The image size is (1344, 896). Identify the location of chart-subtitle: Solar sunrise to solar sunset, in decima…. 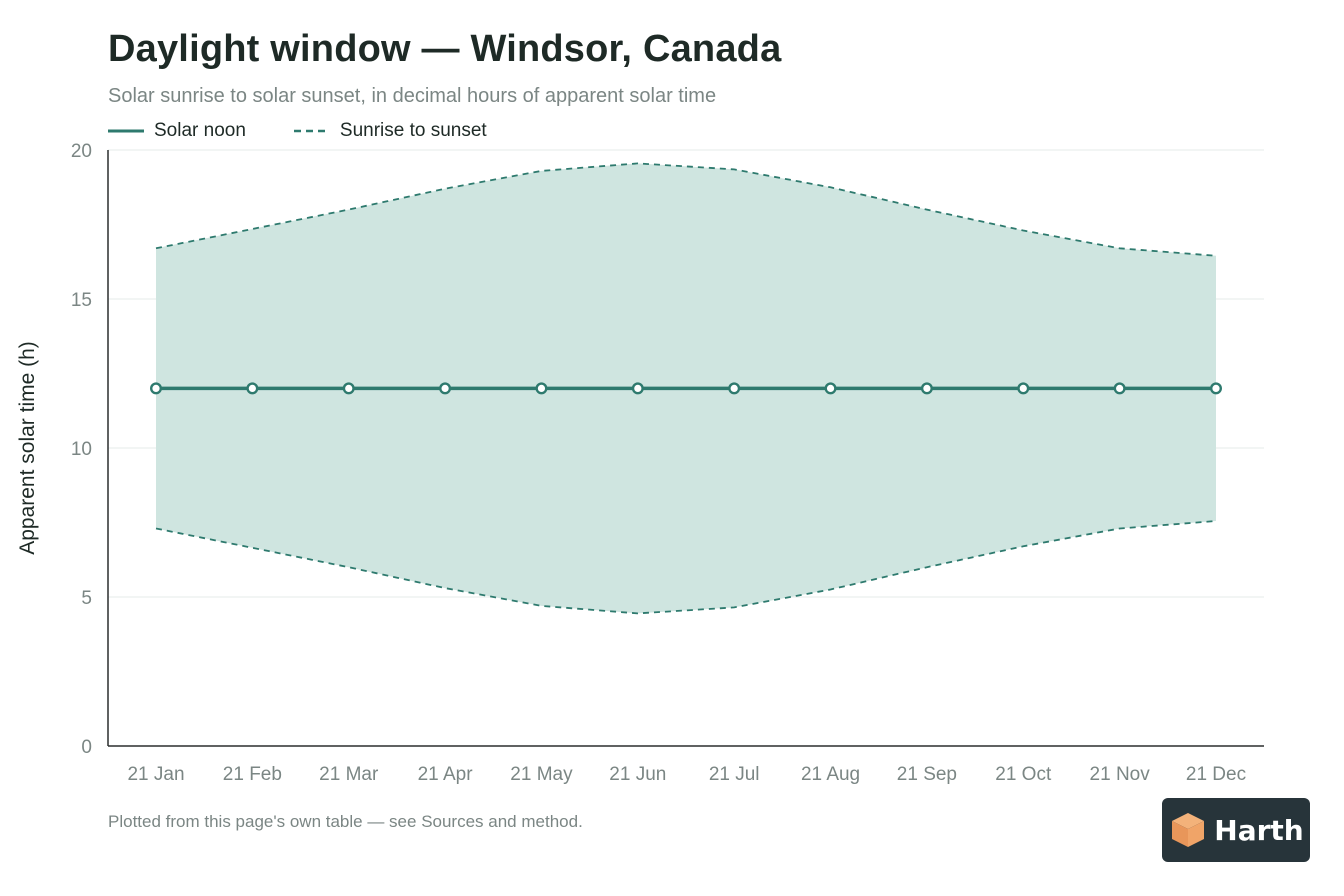
(412, 96).